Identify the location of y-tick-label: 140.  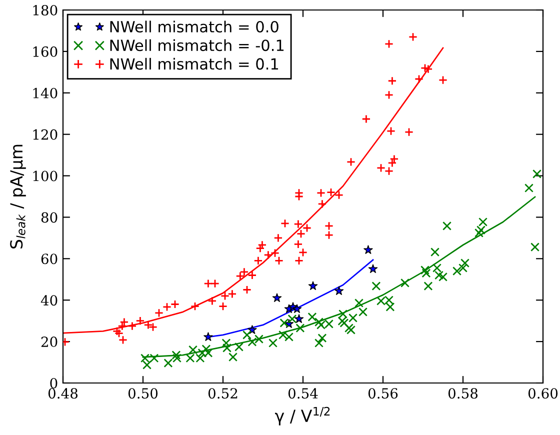
(45, 93).